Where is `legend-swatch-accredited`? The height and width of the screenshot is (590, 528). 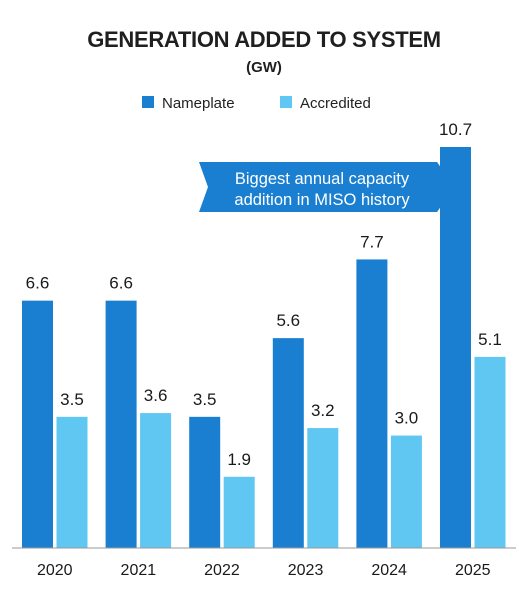 legend-swatch-accredited is located at coordinates (286, 102).